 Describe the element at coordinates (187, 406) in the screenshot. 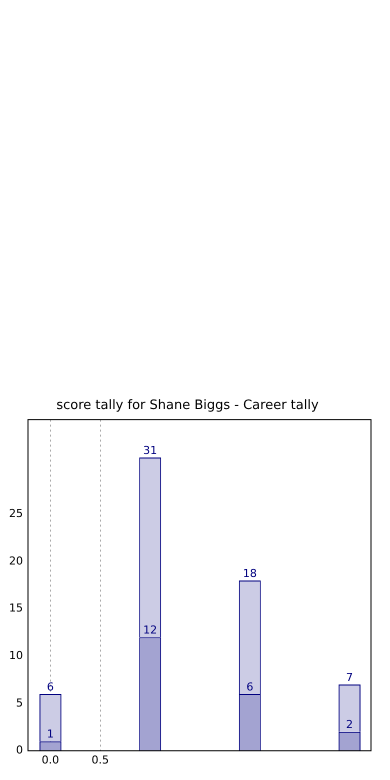

I see `chart-title: score tally for Shane Biggs - Career tally` at that location.